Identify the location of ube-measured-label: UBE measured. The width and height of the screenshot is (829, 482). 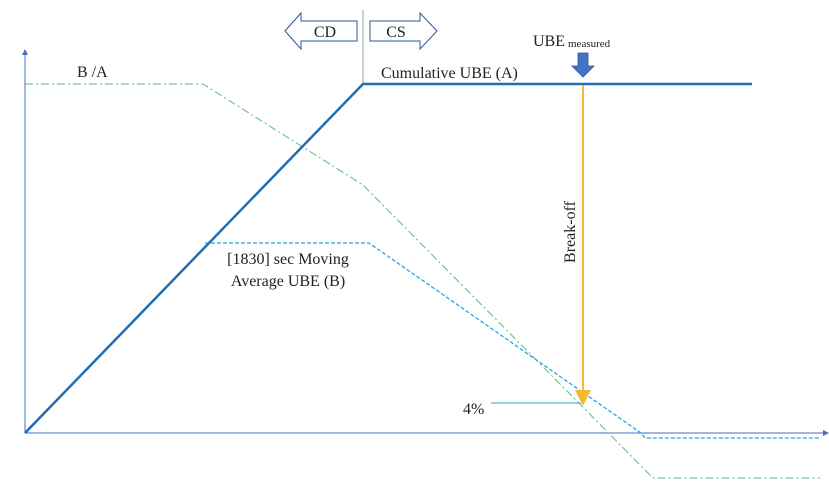
(572, 41).